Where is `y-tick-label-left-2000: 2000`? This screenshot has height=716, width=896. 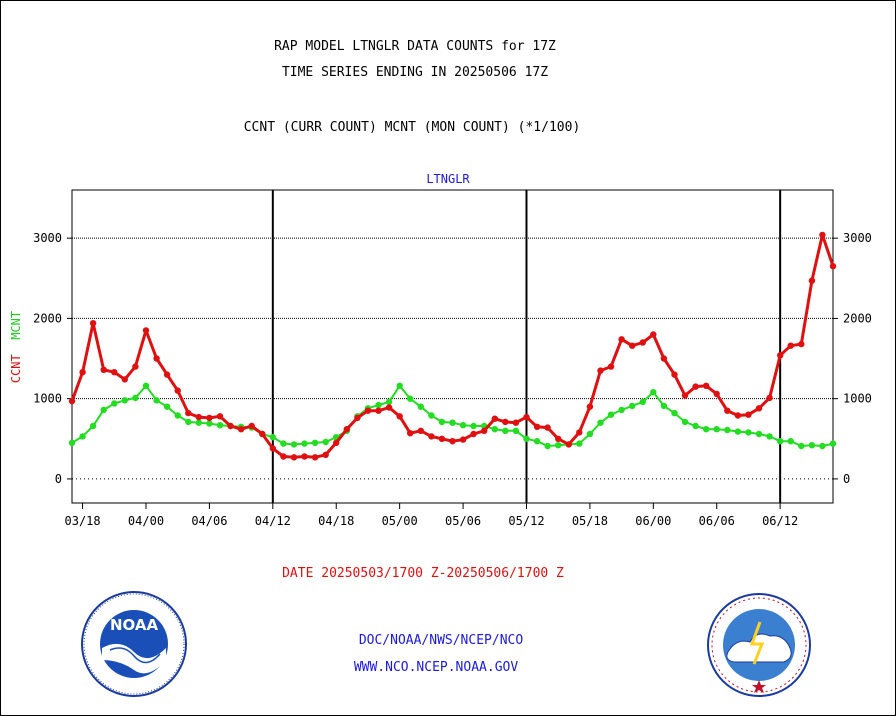 y-tick-label-left-2000: 2000 is located at coordinates (47, 318).